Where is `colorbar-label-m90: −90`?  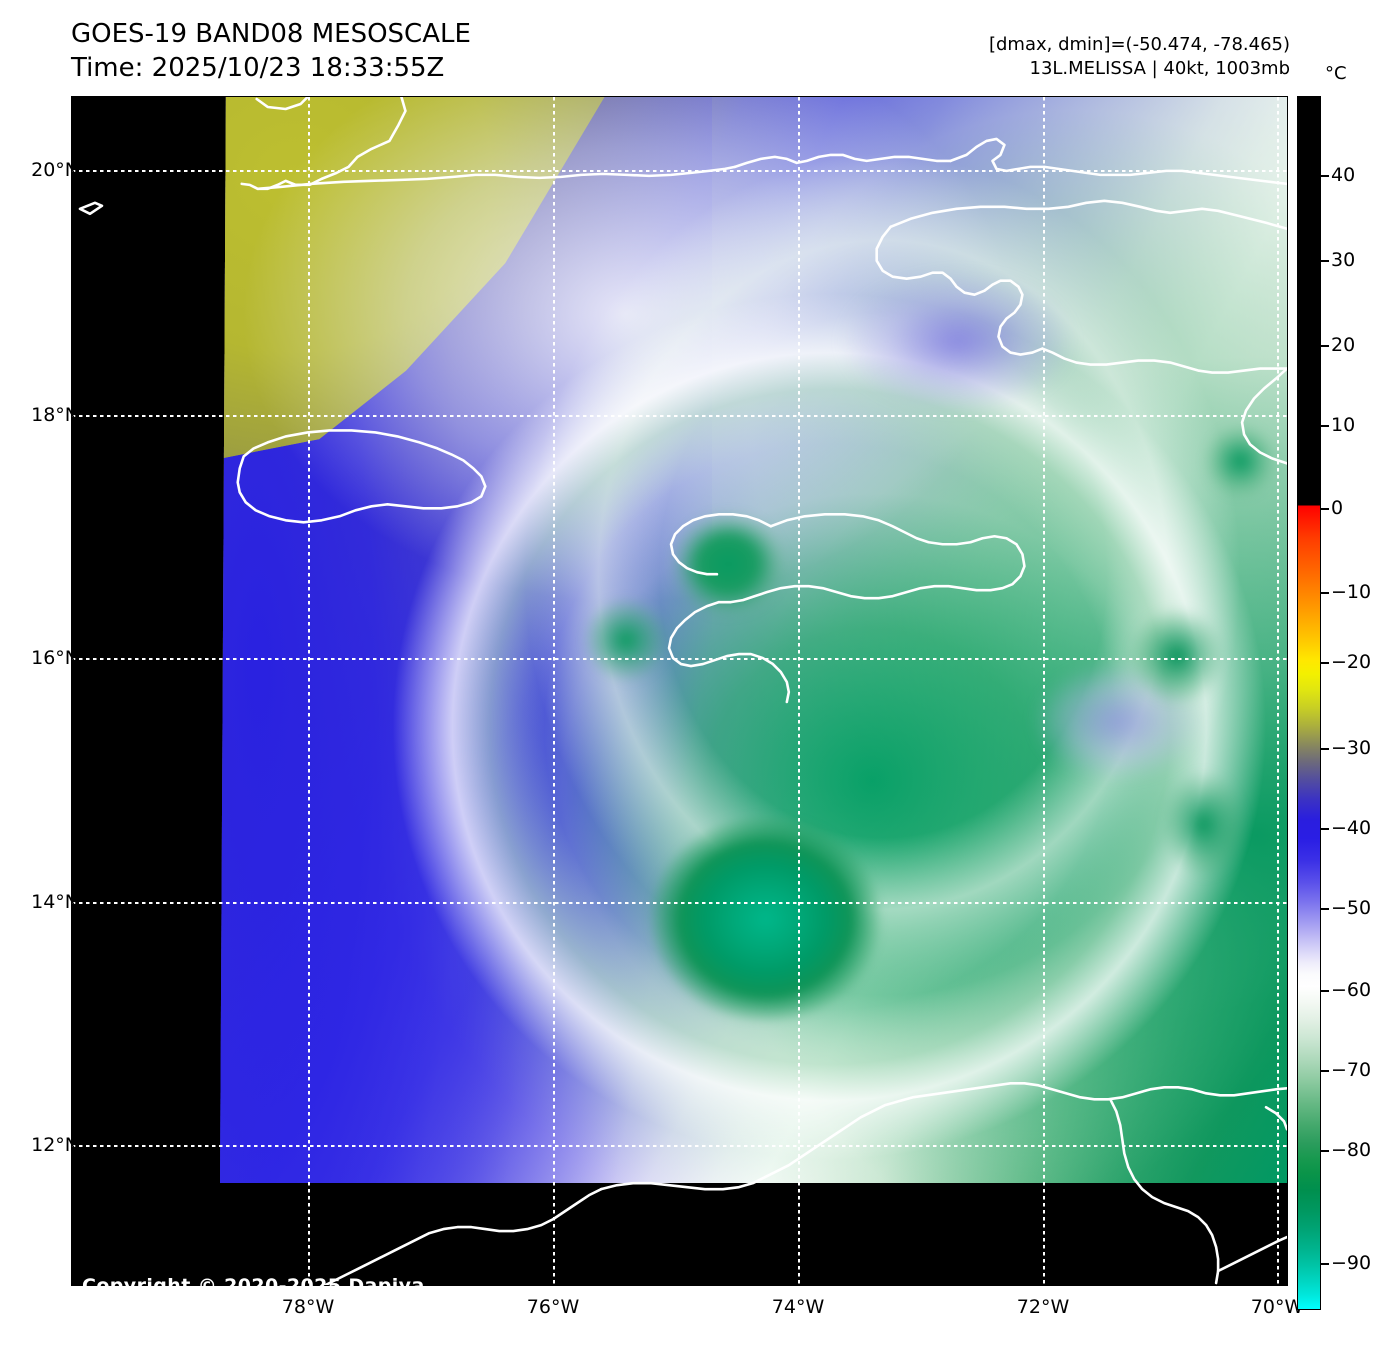 colorbar-label-m90: −90 is located at coordinates (1351, 1263).